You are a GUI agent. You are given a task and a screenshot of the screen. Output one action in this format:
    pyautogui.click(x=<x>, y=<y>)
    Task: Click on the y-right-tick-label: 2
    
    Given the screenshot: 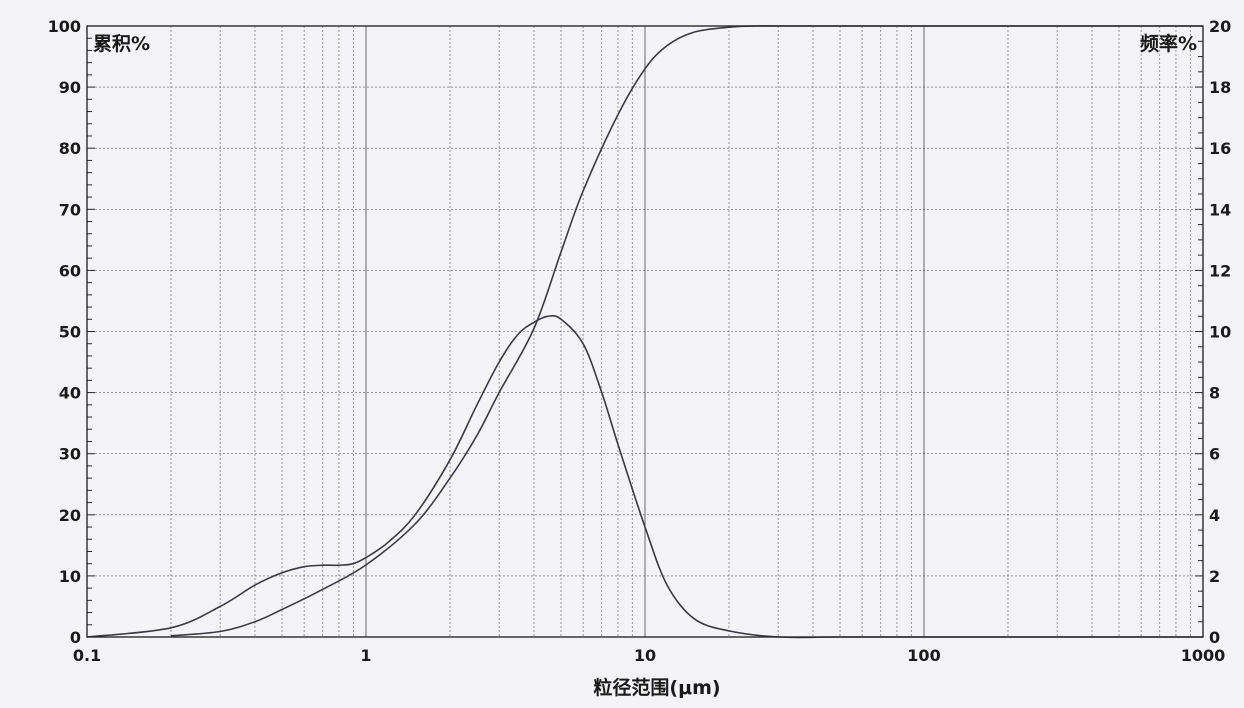 What is the action you would take?
    pyautogui.click(x=1214, y=576)
    